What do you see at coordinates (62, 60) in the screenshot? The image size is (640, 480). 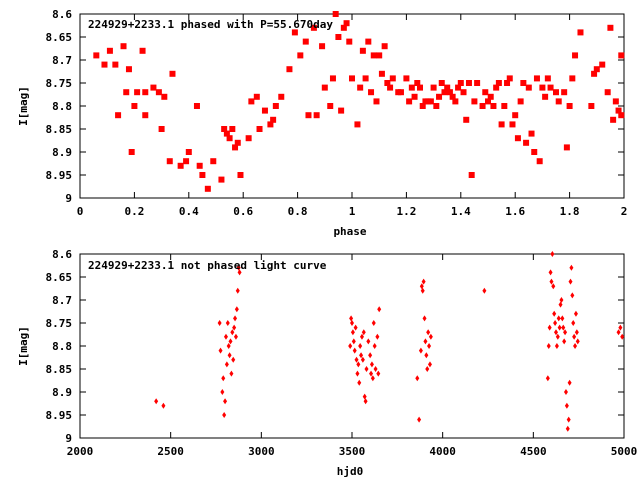 I see `phased-y-tick-label: 8.7` at bounding box center [62, 60].